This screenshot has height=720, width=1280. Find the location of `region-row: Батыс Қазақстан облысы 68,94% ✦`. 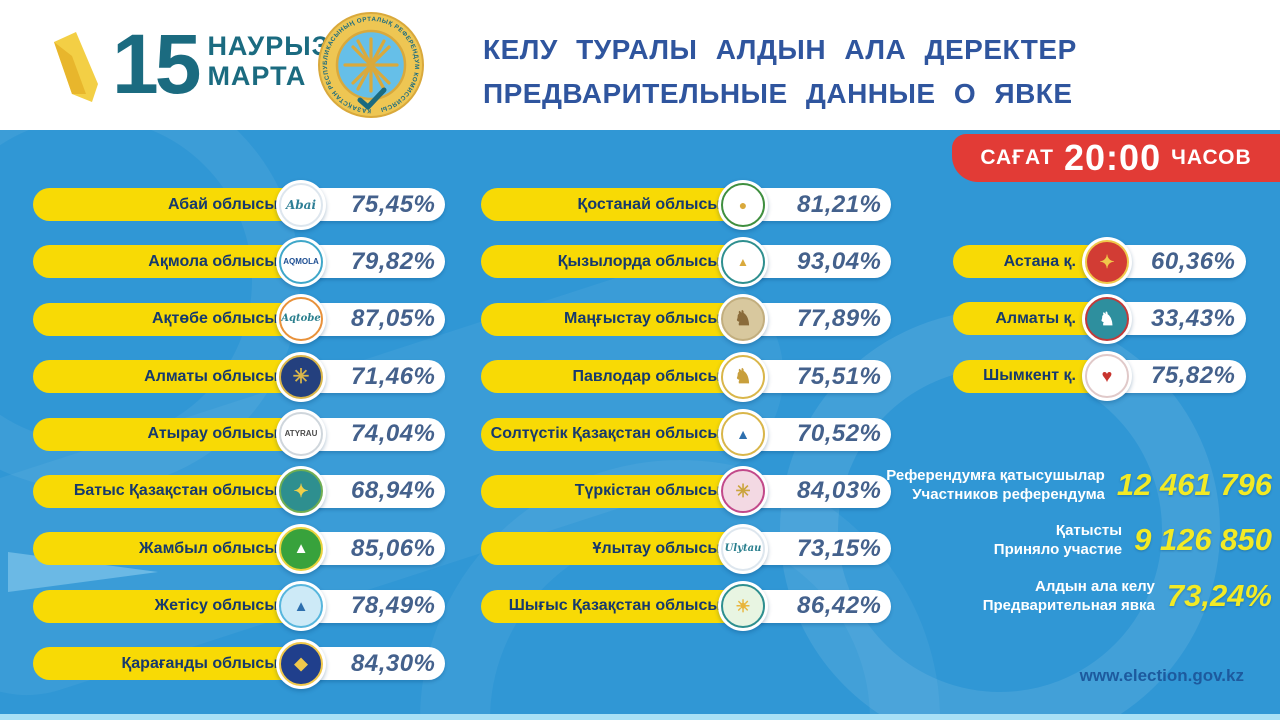

region-row: Батыс Қазақстан облысы 68,94% ✦ is located at coordinates (239, 491).